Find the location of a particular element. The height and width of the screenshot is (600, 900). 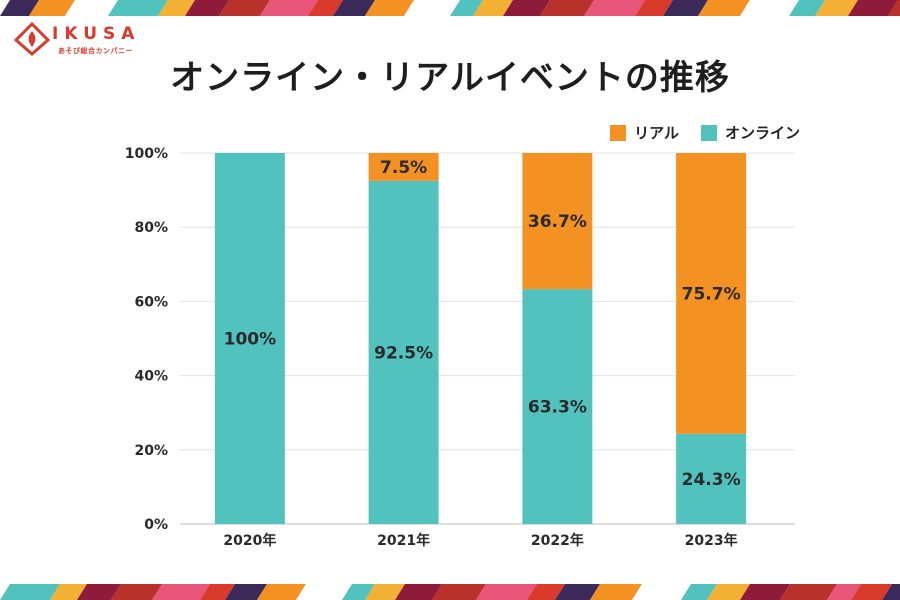

y-tick-label: 20% is located at coordinates (151, 451).